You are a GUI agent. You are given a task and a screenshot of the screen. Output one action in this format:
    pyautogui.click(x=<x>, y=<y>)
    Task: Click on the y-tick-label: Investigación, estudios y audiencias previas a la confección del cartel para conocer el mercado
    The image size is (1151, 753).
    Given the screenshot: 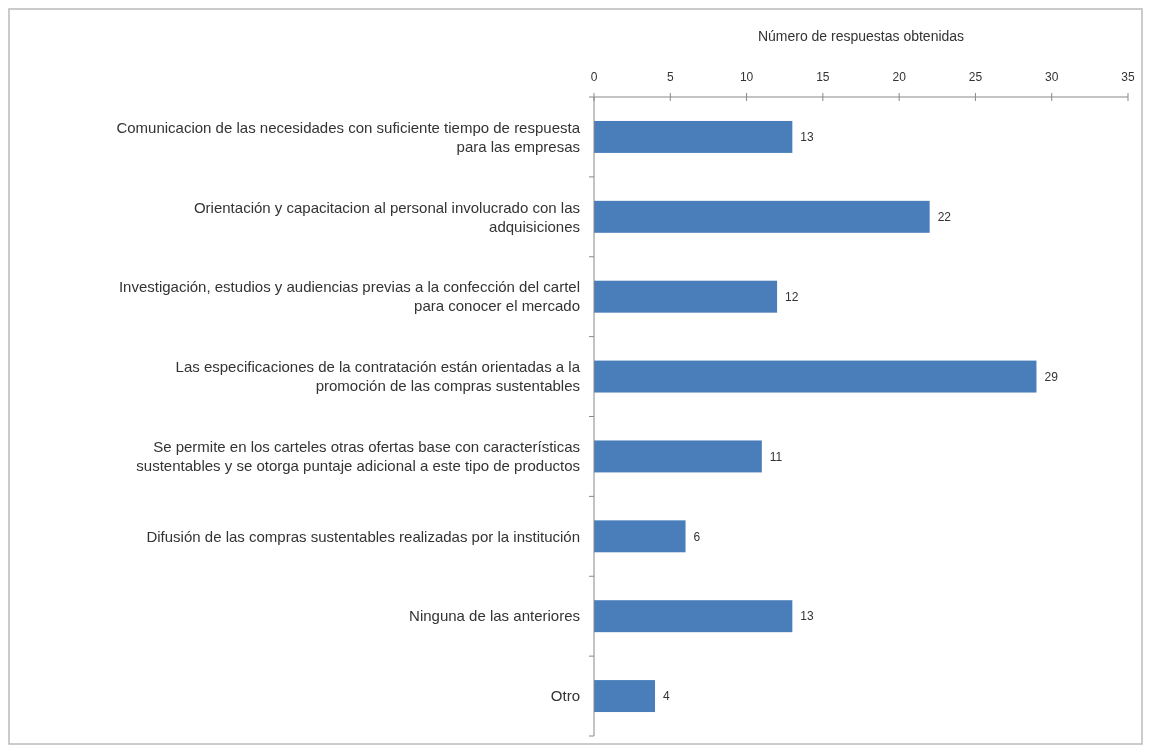 What is the action you would take?
    pyautogui.click(x=349, y=296)
    